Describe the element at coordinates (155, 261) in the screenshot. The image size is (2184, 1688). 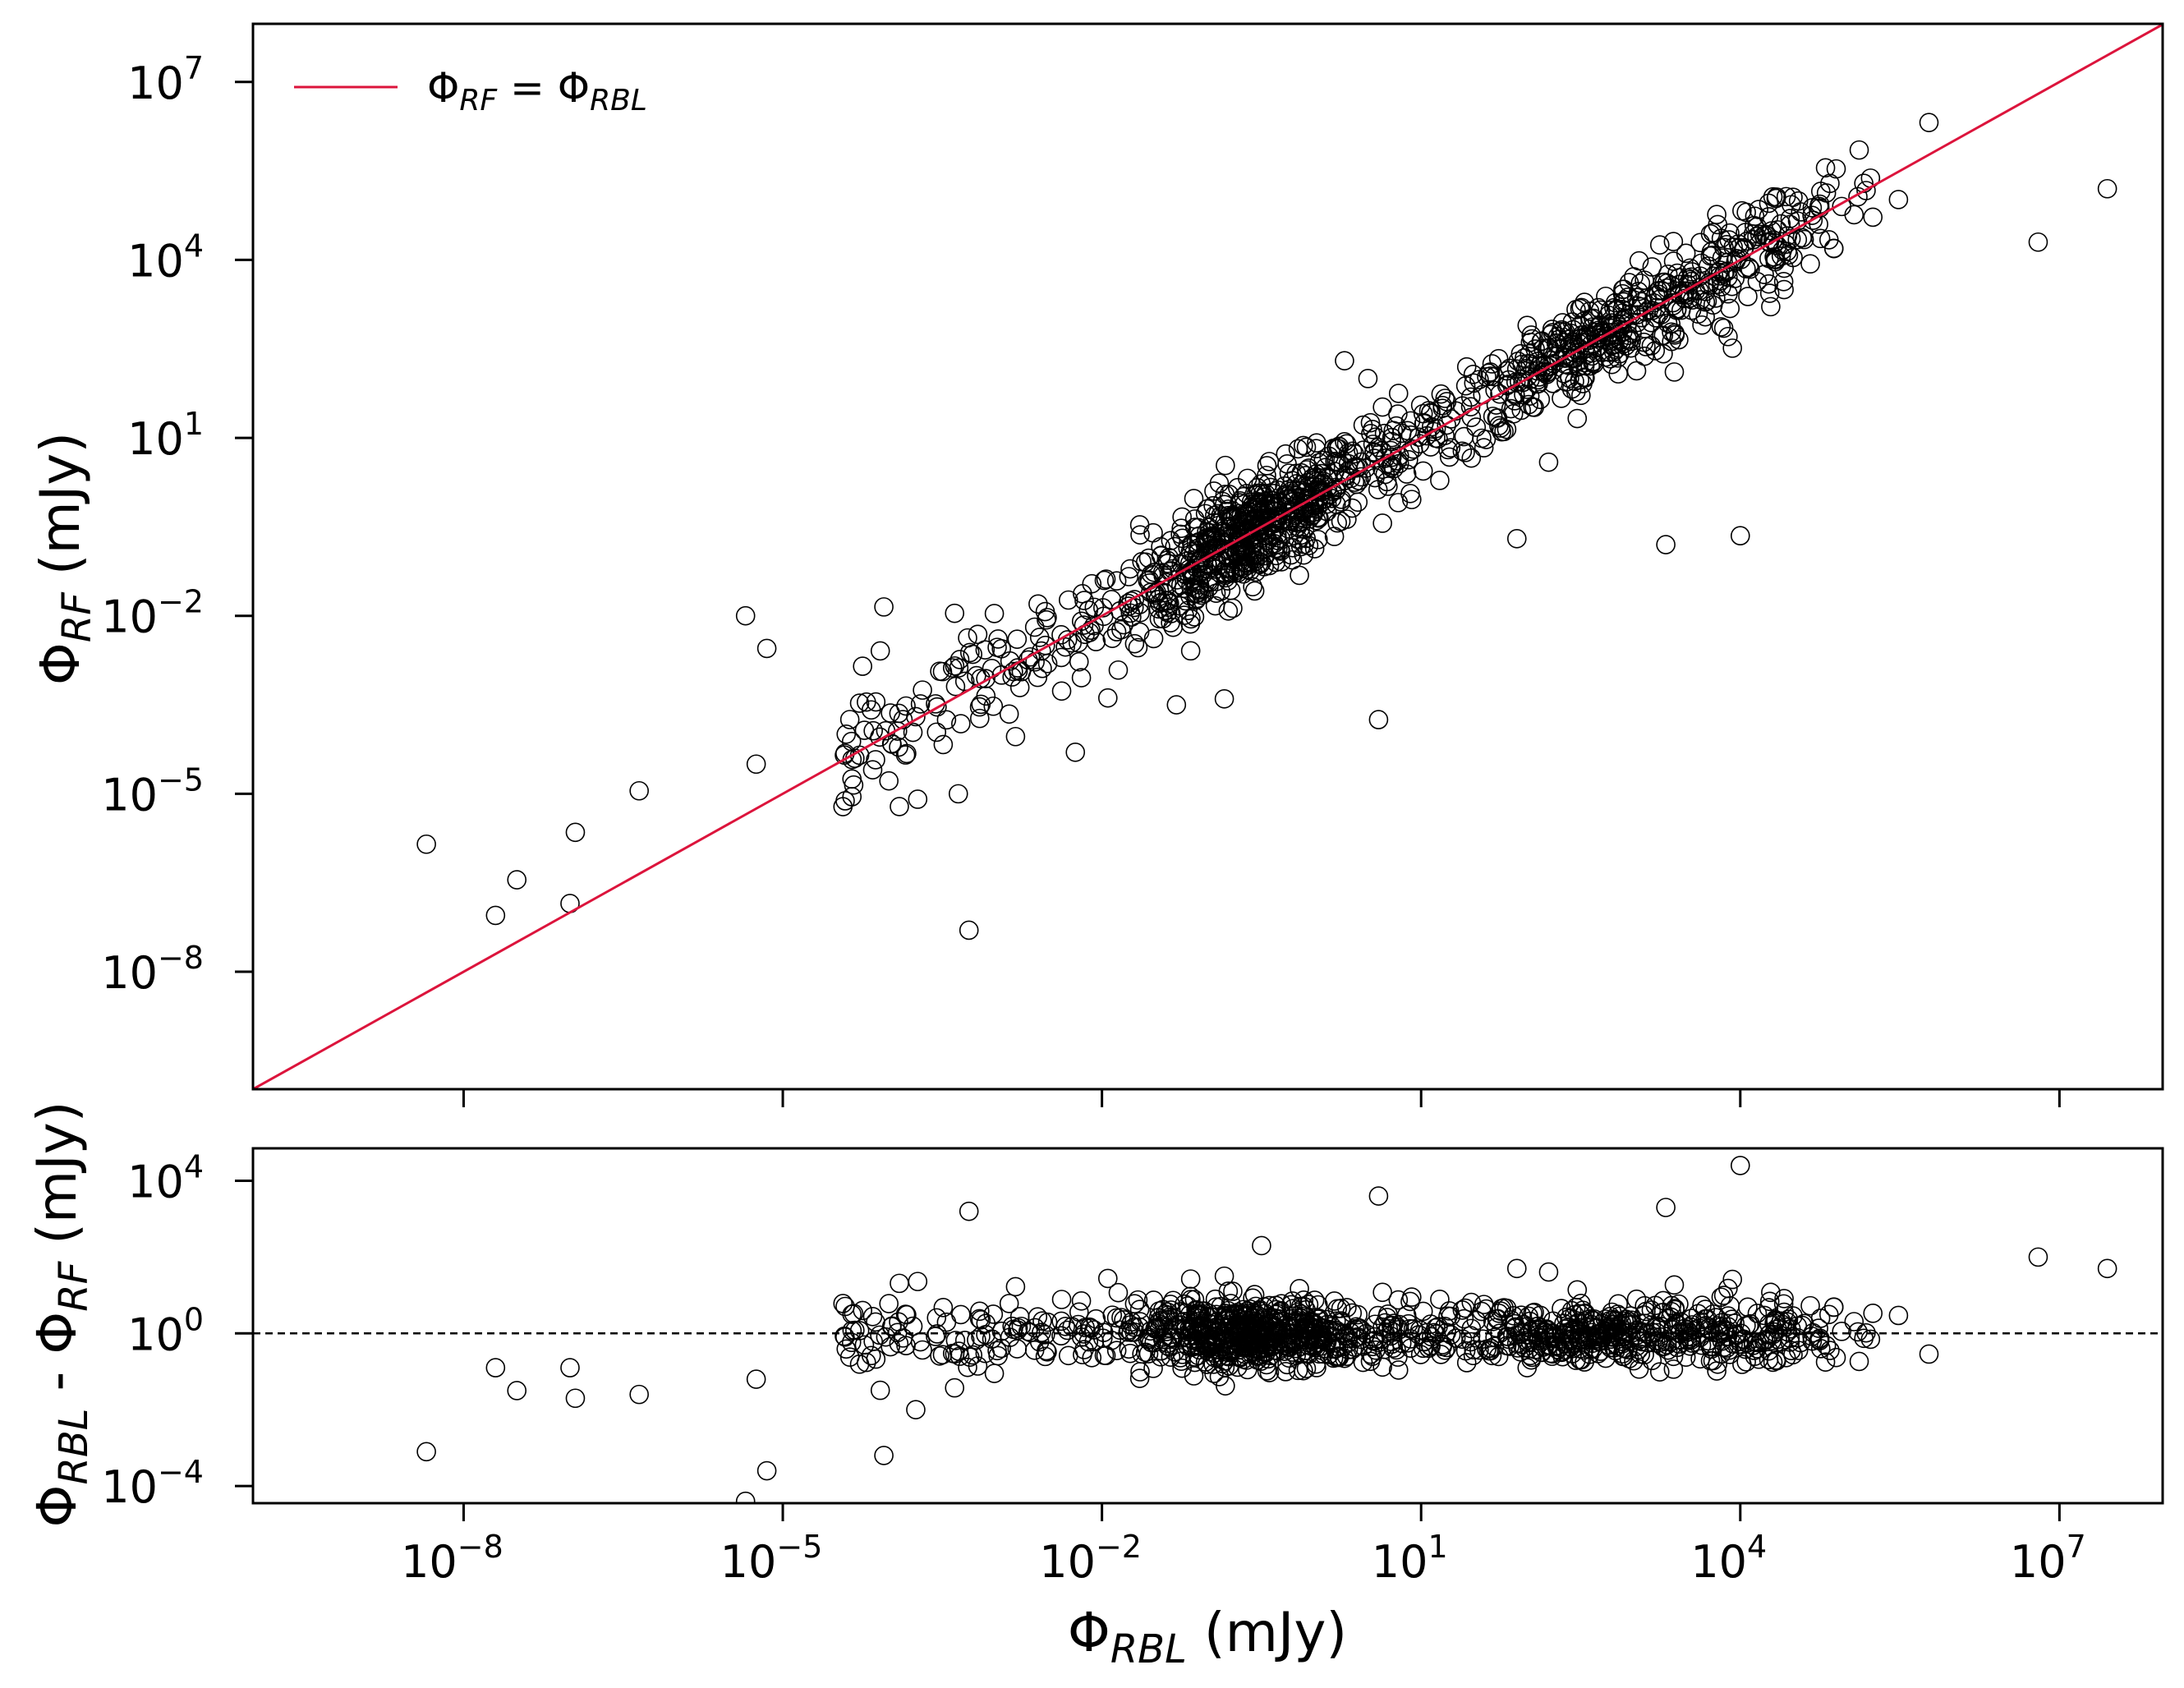
I see `top-y-tick-label-base: 10` at that location.